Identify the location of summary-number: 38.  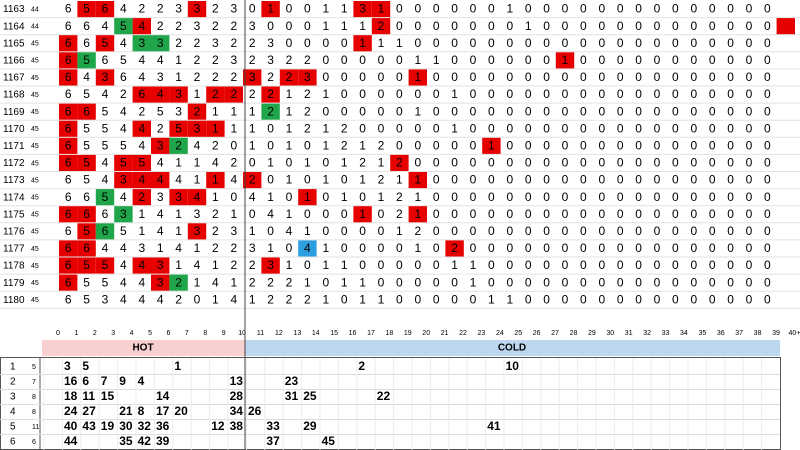
(237, 426).